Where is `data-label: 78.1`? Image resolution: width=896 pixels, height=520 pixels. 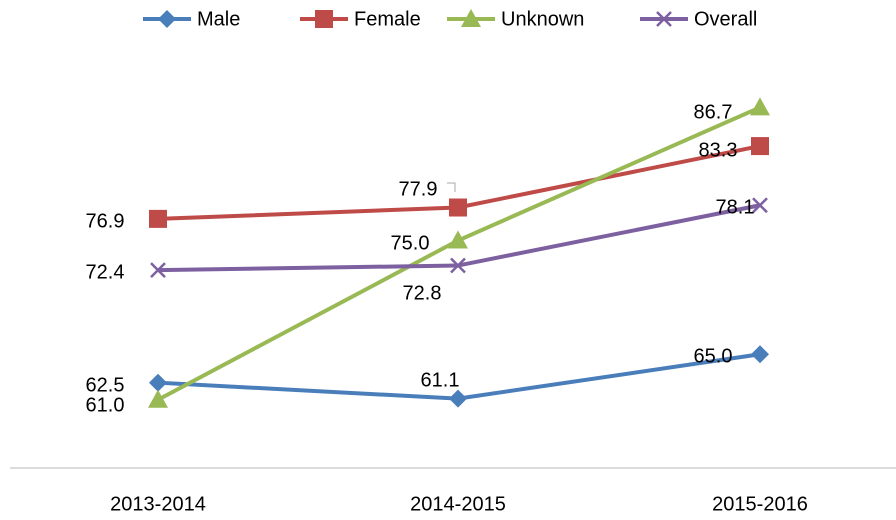 data-label: 78.1 is located at coordinates (735, 207).